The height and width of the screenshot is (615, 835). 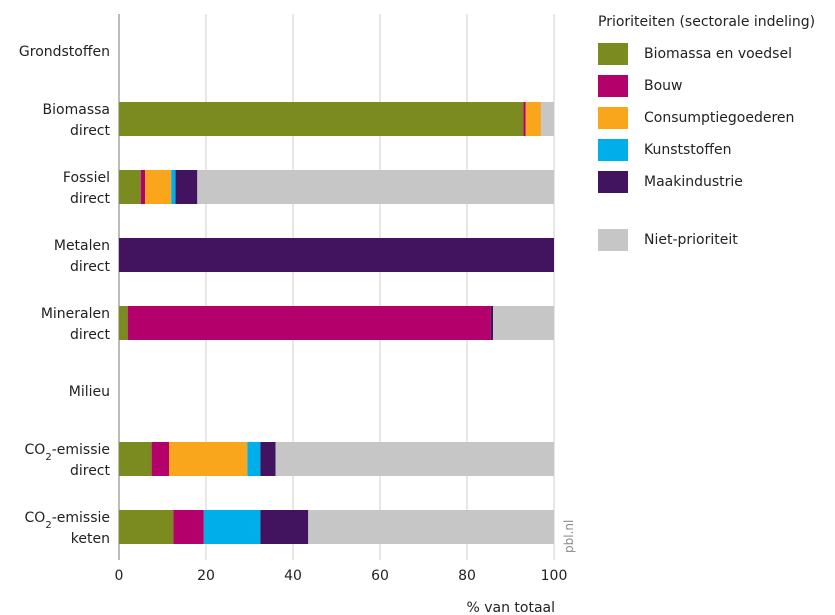 I want to click on x-tick-label: 0, so click(x=119, y=576).